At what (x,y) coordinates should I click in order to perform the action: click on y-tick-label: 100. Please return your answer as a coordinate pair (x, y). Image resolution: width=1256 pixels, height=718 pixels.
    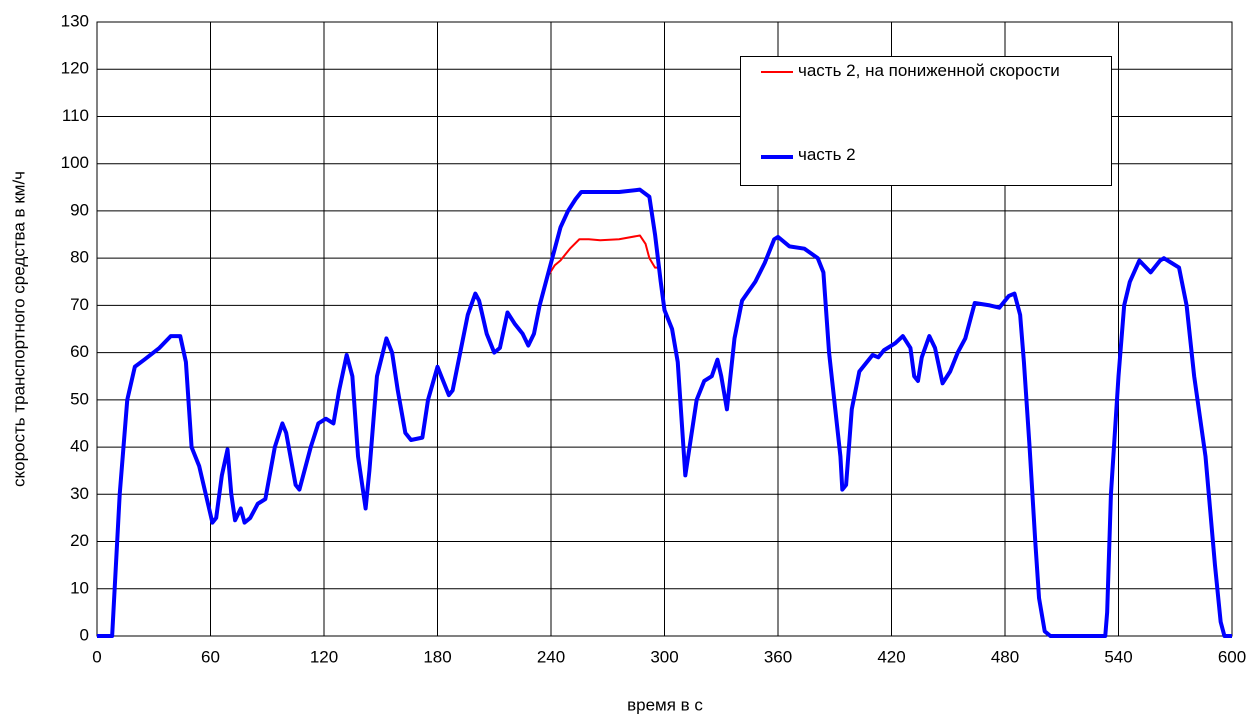
    Looking at the image, I should click on (75, 162).